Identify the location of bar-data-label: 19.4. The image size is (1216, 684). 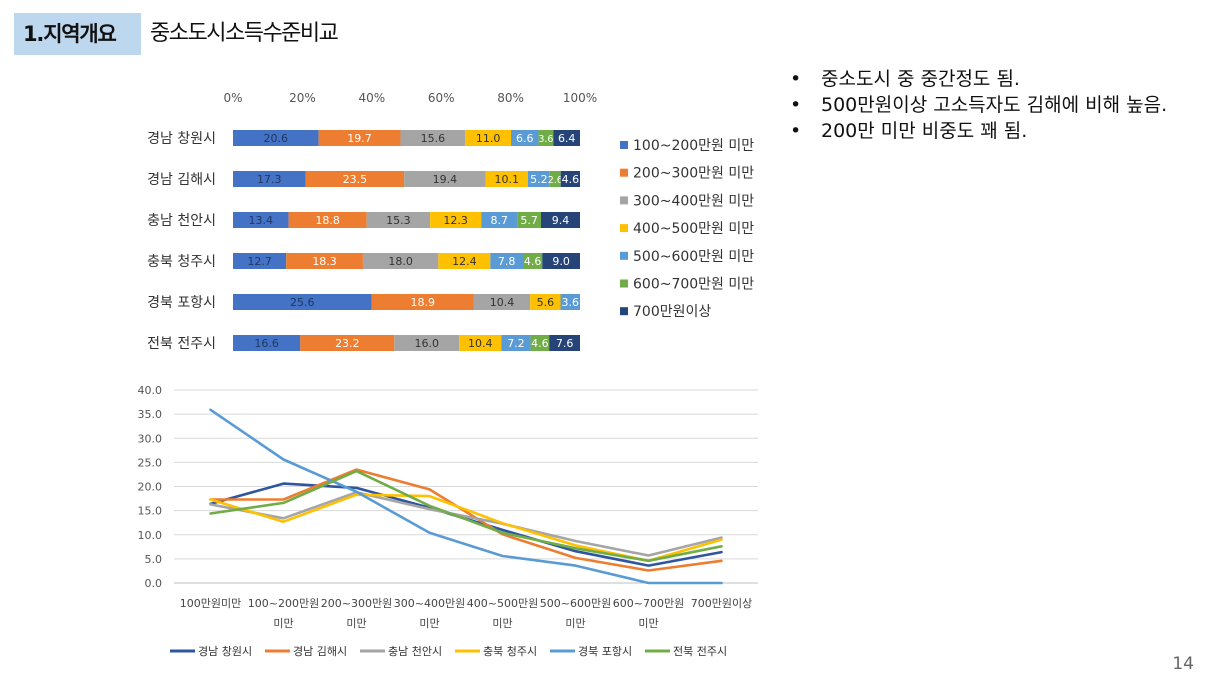
(445, 179).